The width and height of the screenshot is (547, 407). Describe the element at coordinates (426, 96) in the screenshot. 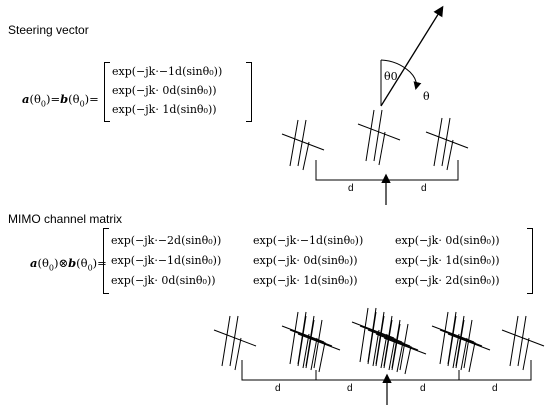

I see `theta-label: θ` at that location.